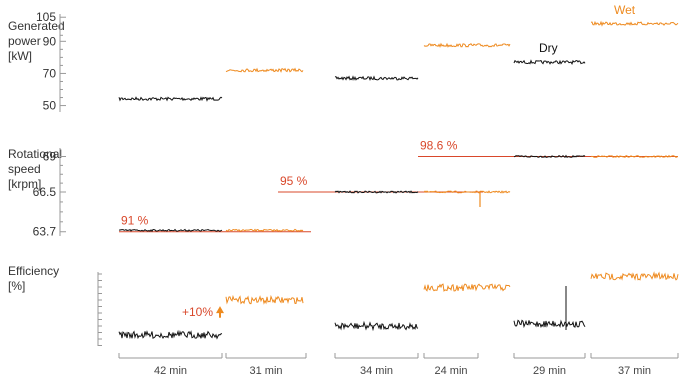 Image resolution: width=680 pixels, height=380 pixels. Describe the element at coordinates (46, 17) in the screenshot. I see `power-tick-label: 105` at that location.